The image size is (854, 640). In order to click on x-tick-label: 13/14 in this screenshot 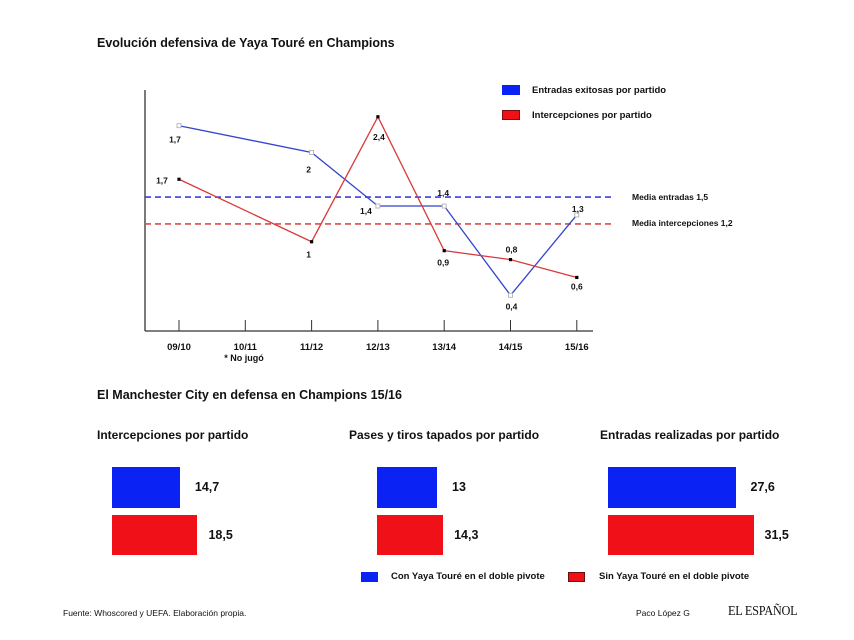, I will do `click(444, 347)`.